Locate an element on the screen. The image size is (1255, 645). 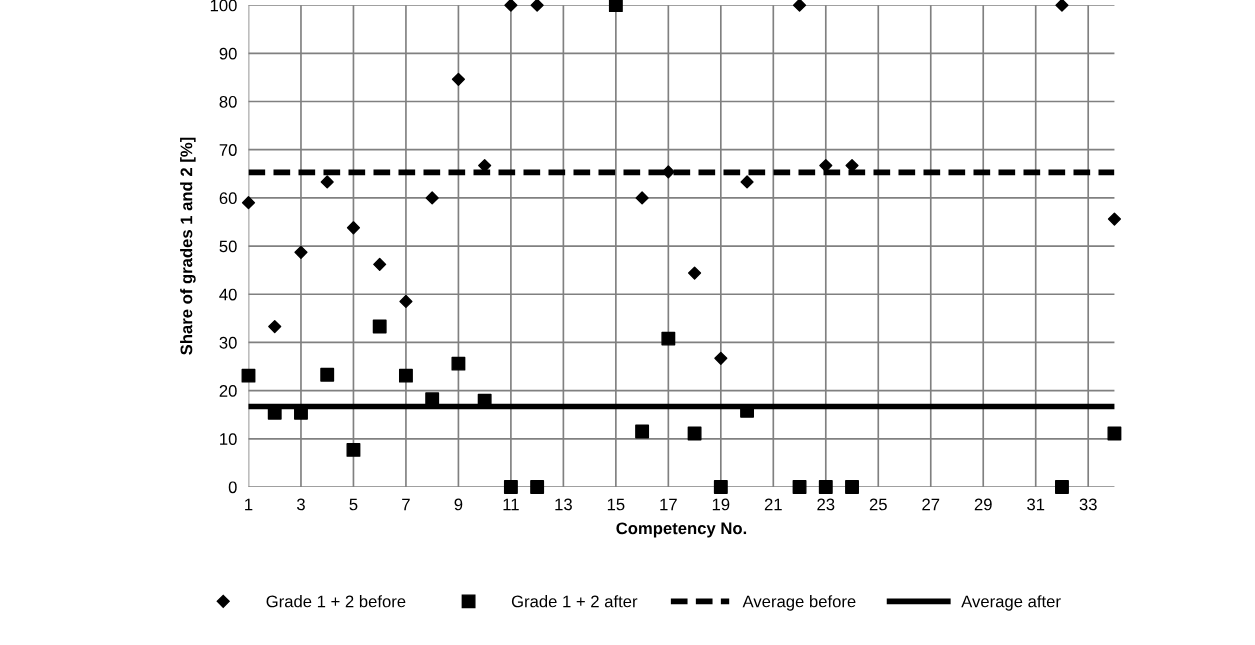
x-tick-label: 33 is located at coordinates (1088, 504).